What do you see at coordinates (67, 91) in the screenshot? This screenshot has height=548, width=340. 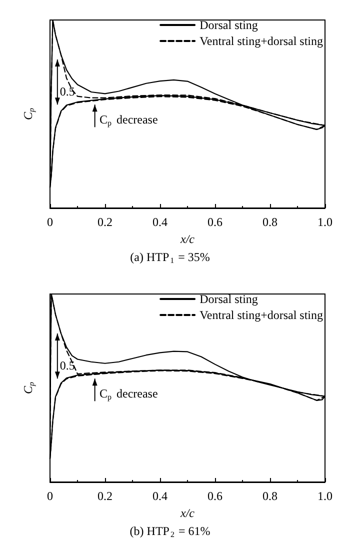 I see `annotation: 0.5` at bounding box center [67, 91].